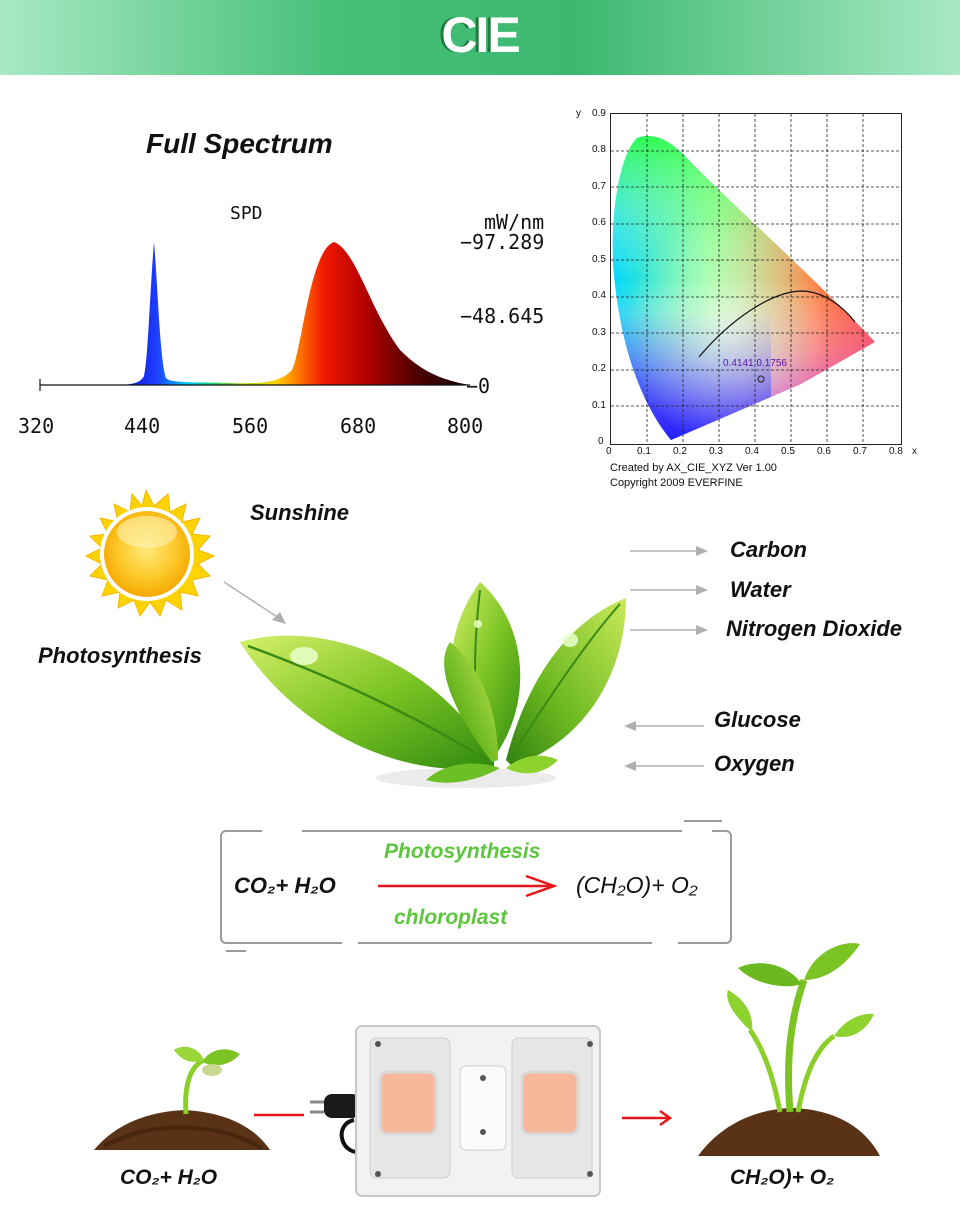  Describe the element at coordinates (451, 917) in the screenshot. I see `equation-site-label: chloroplast` at that location.